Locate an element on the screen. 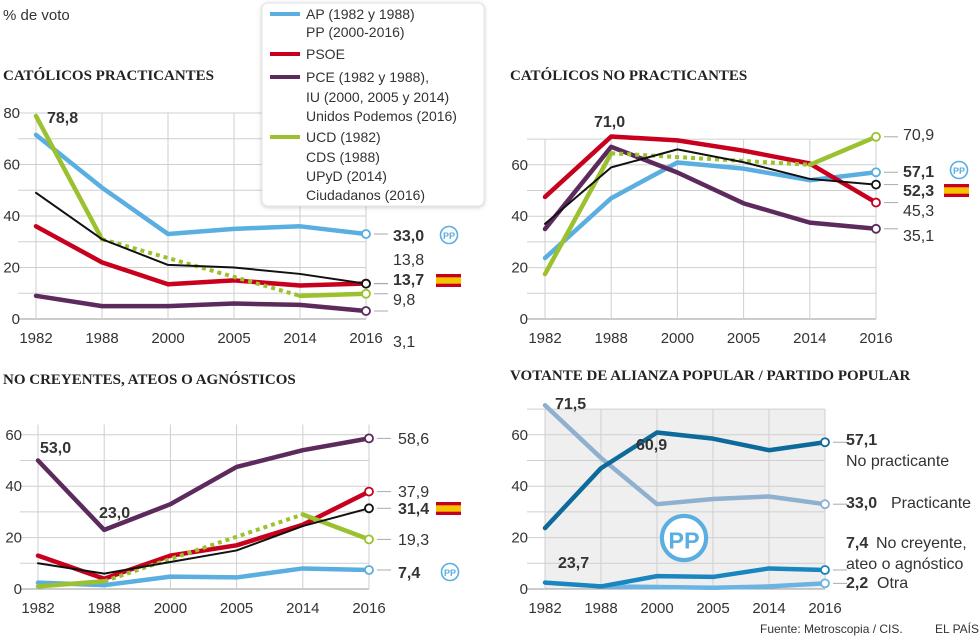 The image size is (980, 640). spain-flag-icon is located at coordinates (448, 508).